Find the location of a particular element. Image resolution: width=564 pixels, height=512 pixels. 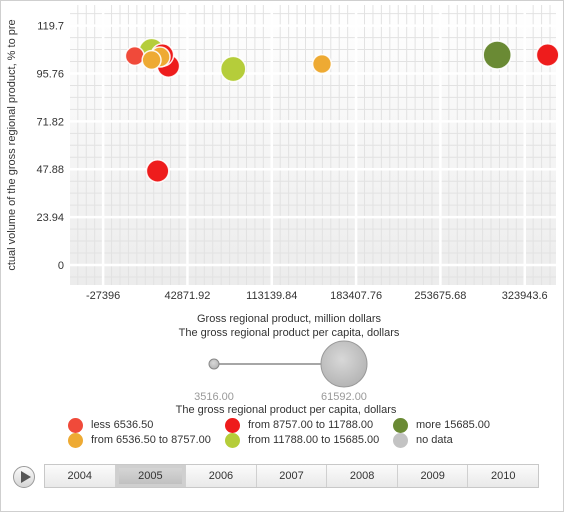

y-tick-label: 71.82 is located at coordinates (50, 122).